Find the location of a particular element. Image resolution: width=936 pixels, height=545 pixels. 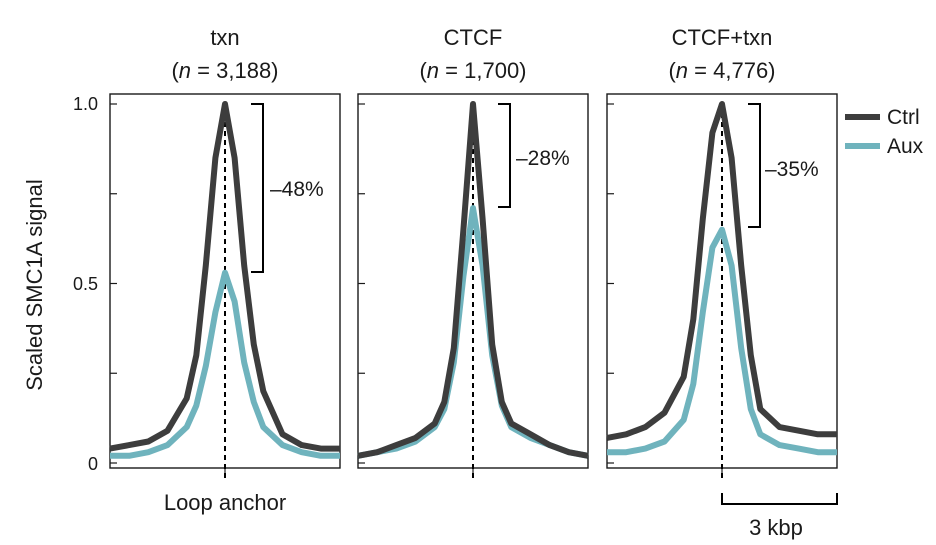

y-axis-label: Scaled SMC1A signal is located at coordinates (34, 285).